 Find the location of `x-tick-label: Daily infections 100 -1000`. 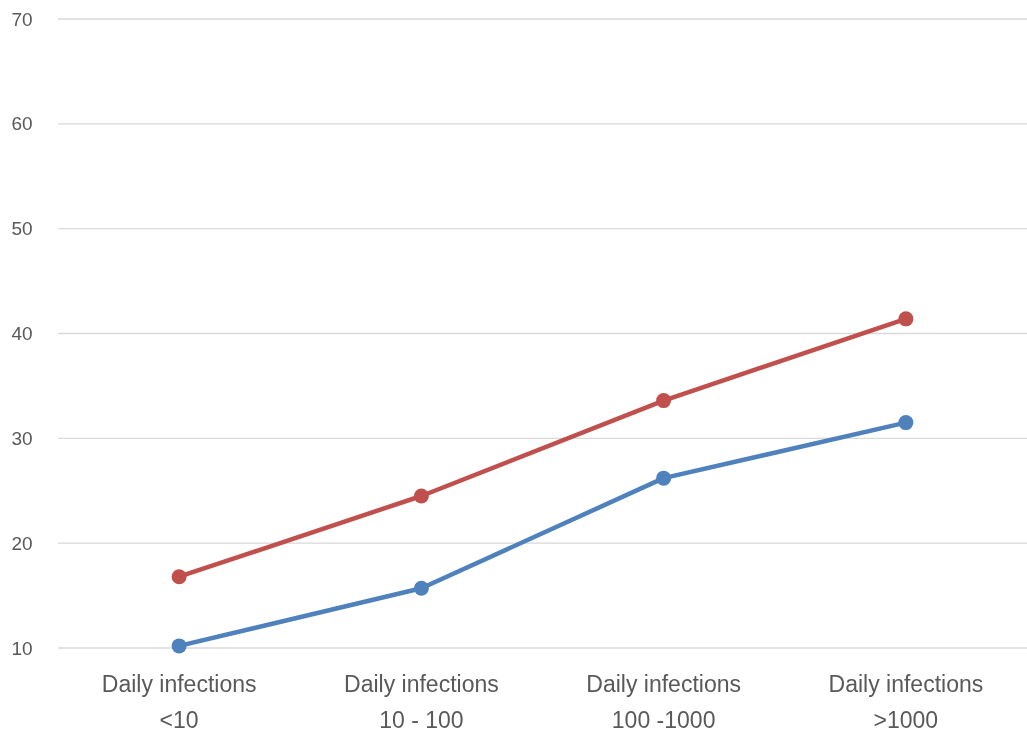

x-tick-label: Daily infections 100 -1000 is located at coordinates (663, 702).